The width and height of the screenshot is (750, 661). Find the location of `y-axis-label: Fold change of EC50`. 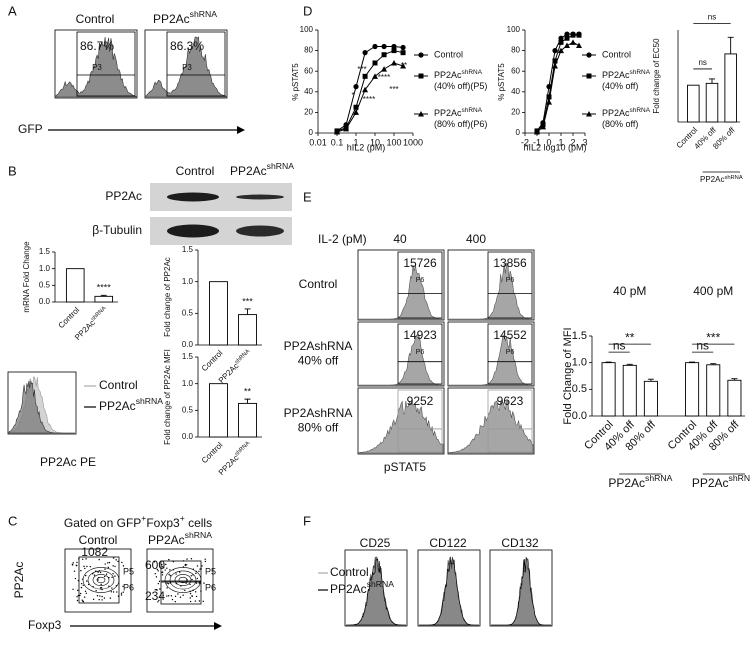

y-axis-label: Fold change of EC50 is located at coordinates (656, 76).